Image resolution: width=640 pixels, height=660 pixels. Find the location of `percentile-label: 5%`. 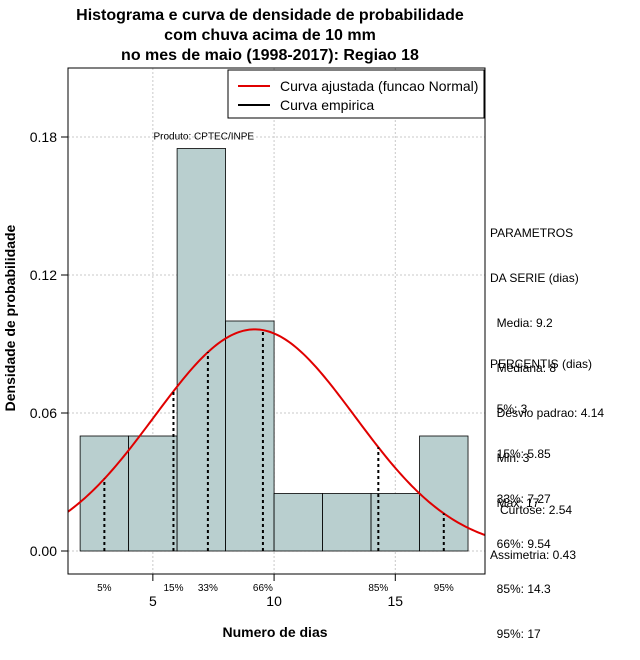

percentile-label: 5% is located at coordinates (104, 588).